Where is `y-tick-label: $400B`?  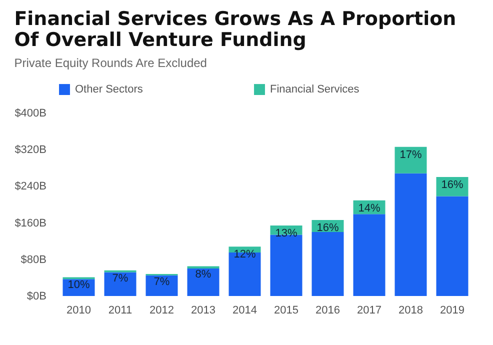 y-tick-label: $400B is located at coordinates (30, 114).